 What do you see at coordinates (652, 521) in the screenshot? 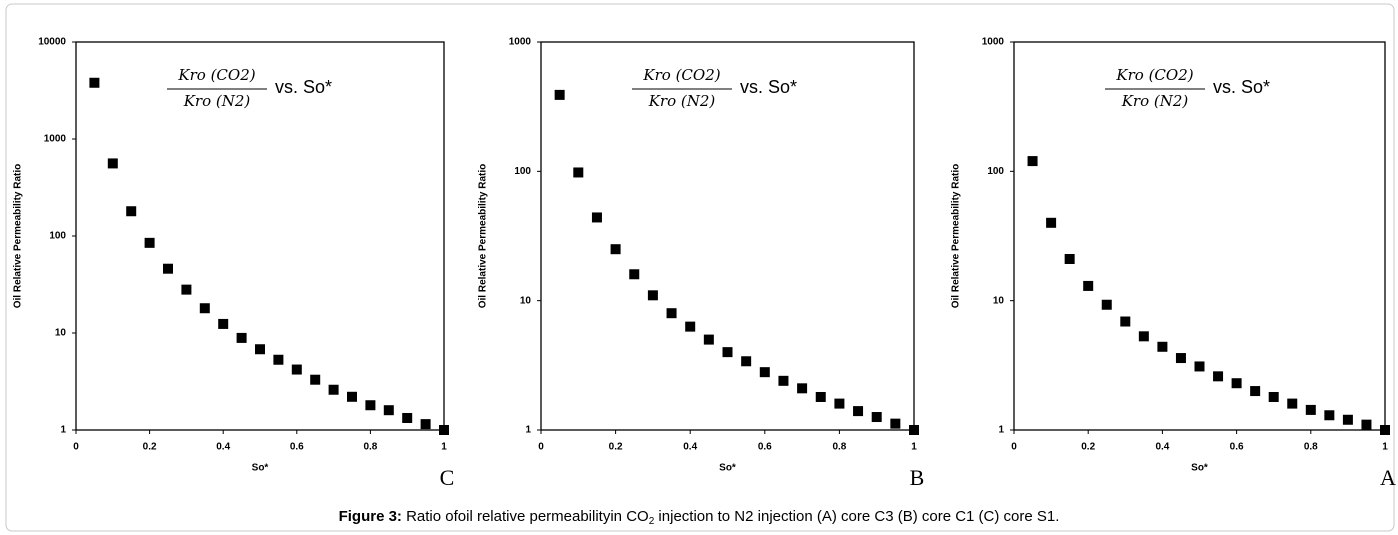
I see `caption-subscript: 2` at bounding box center [652, 521].